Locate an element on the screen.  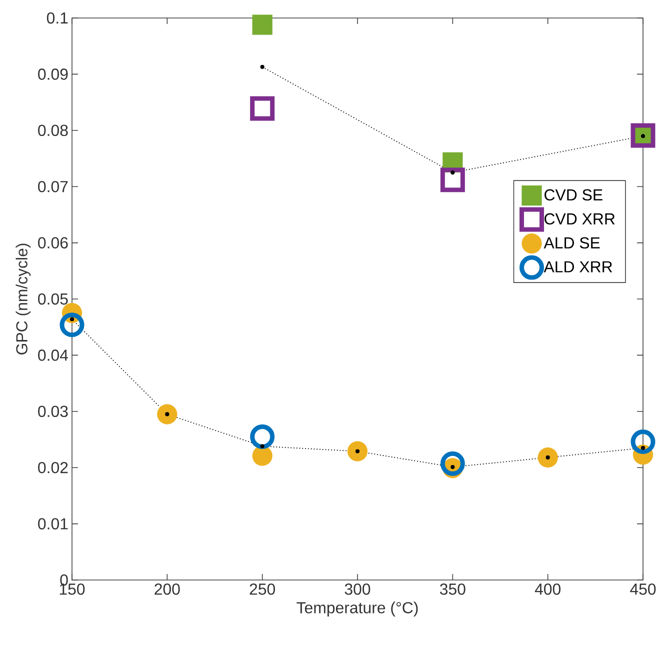
y-tick-label: 0.1 is located at coordinates (57, 18).